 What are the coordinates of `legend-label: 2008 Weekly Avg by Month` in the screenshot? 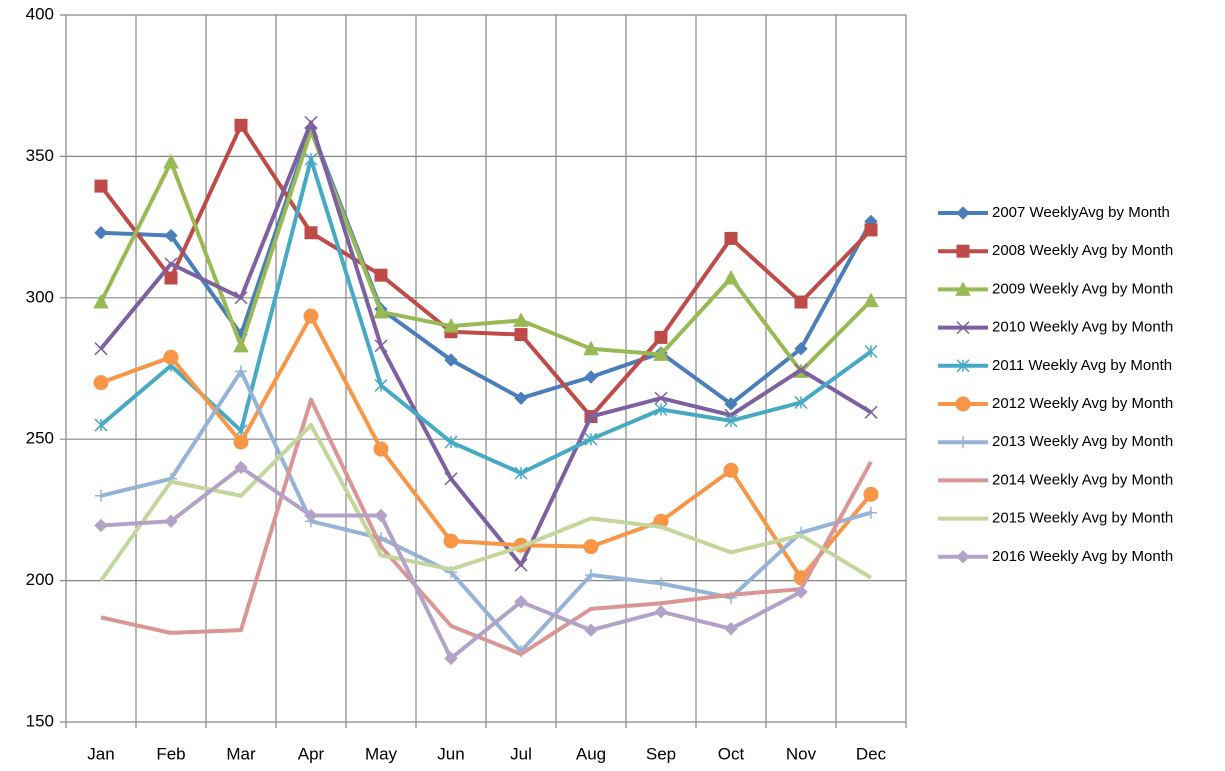 It's located at (1082, 250).